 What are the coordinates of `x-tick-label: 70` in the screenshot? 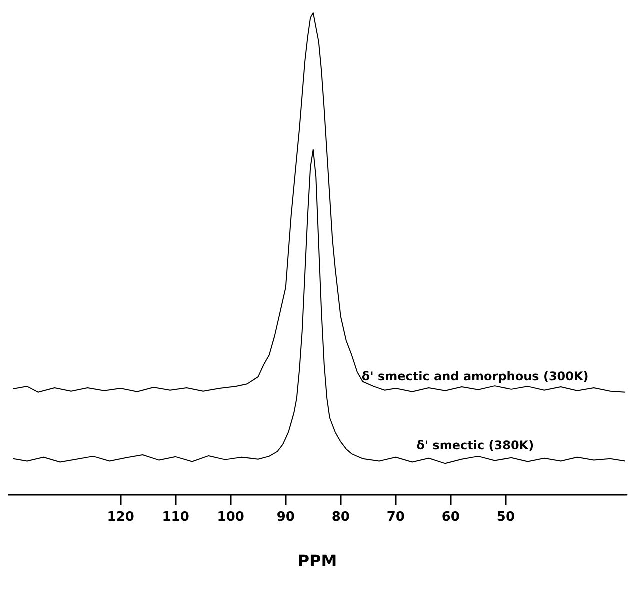 It's located at (395, 517).